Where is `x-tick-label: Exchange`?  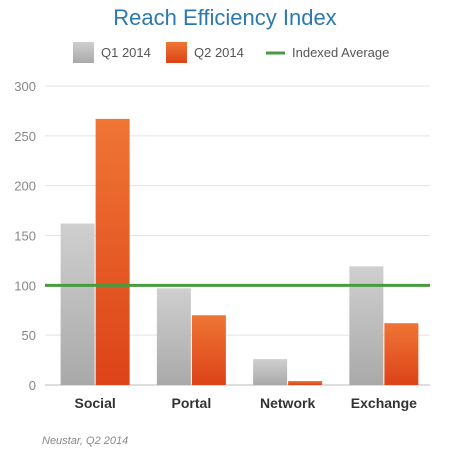
x-tick-label: Exchange is located at coordinates (384, 403).